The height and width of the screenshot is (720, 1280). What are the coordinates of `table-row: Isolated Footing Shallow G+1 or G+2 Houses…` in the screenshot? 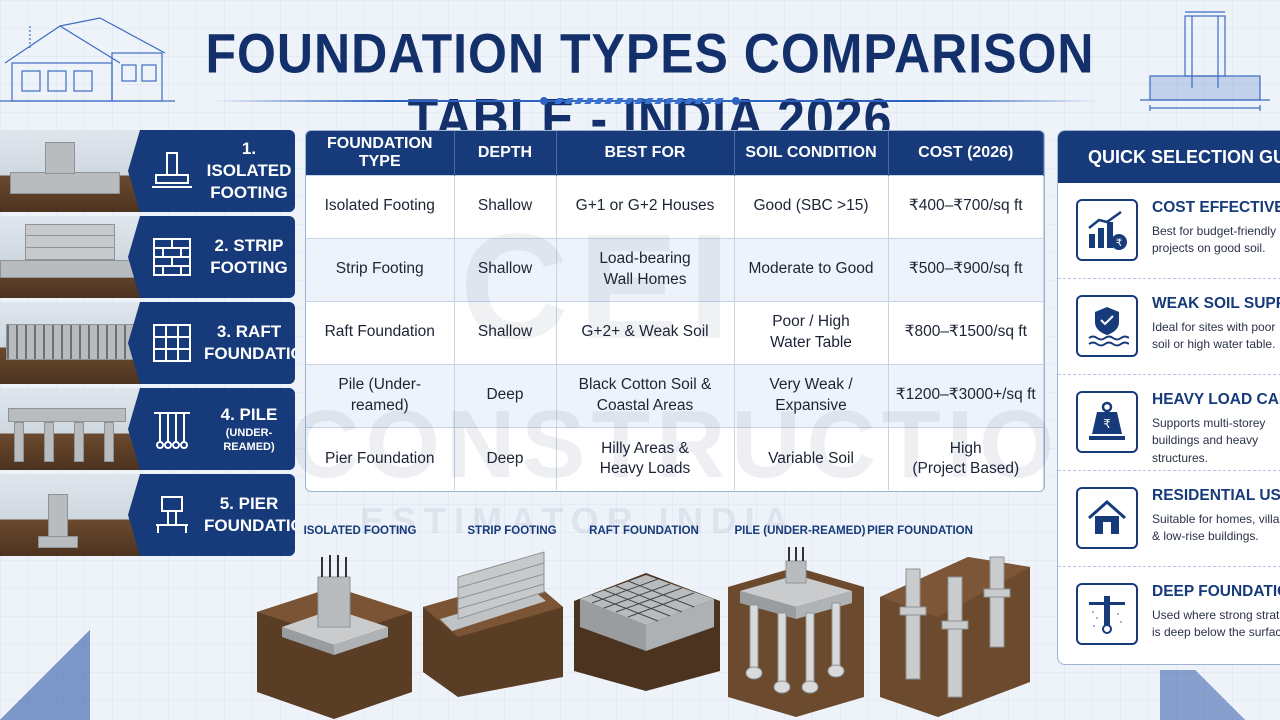 It's located at (675, 206).